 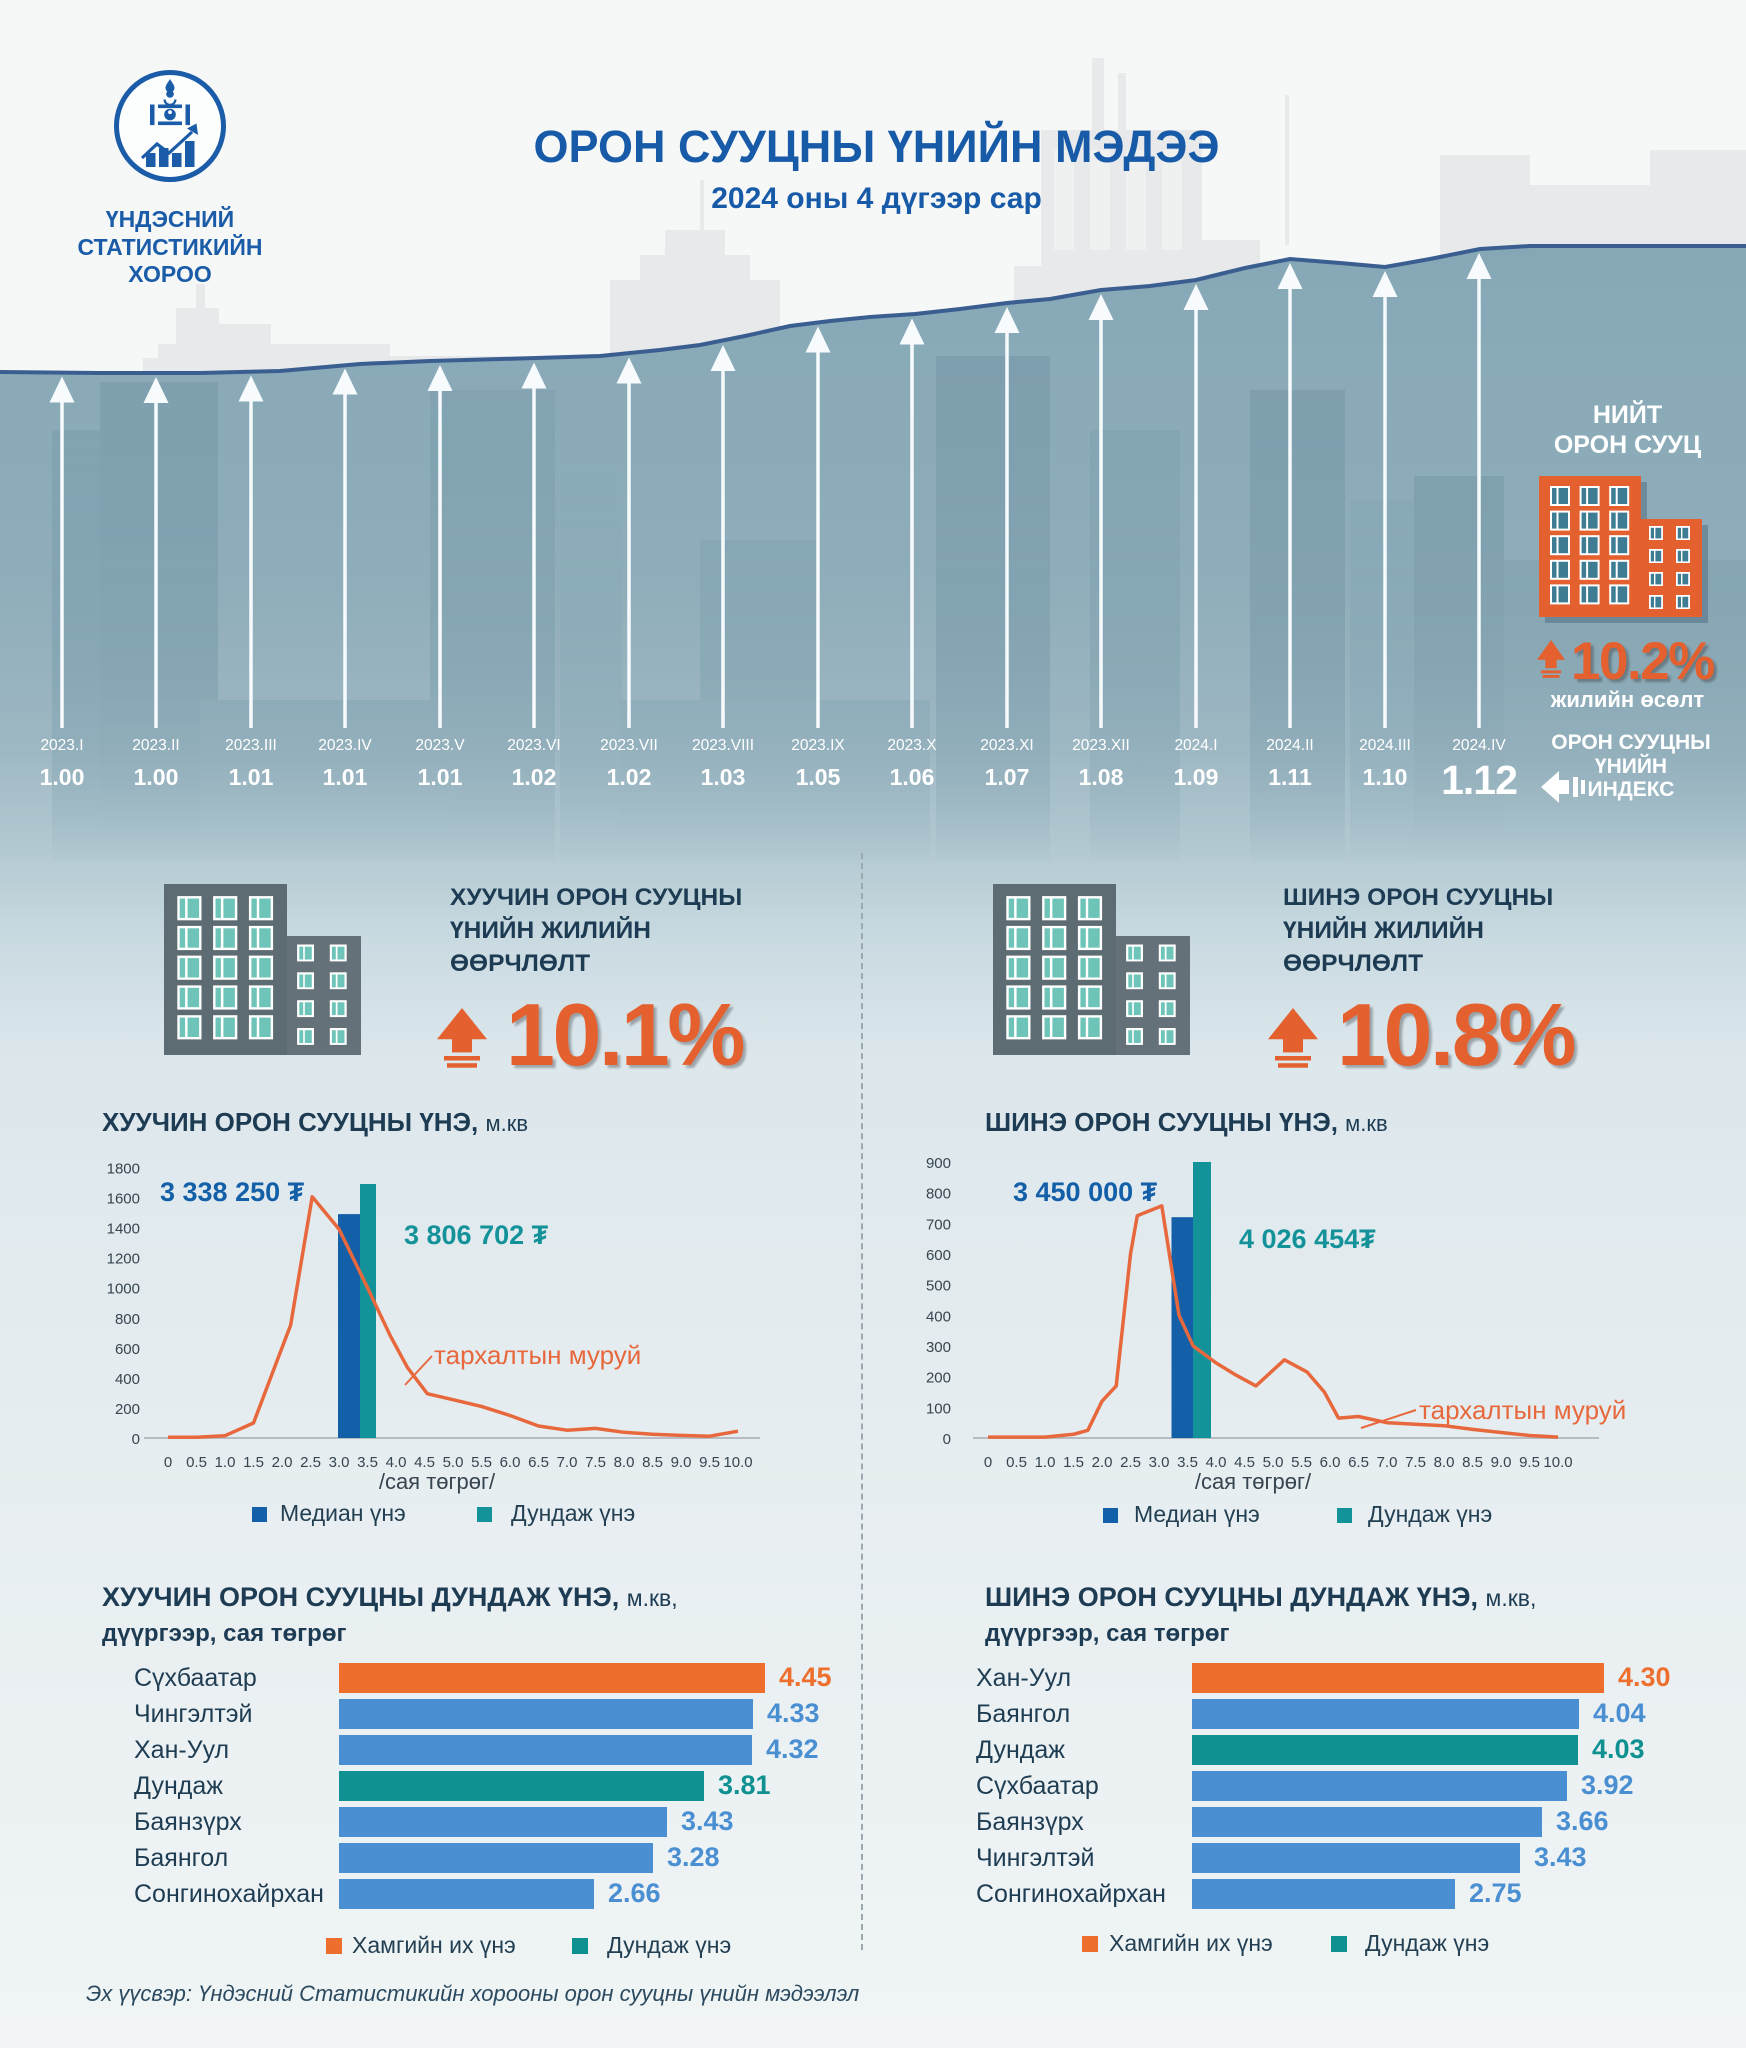 What do you see at coordinates (123, 1289) in the screenshot?
I see `svg-text: 1000` at bounding box center [123, 1289].